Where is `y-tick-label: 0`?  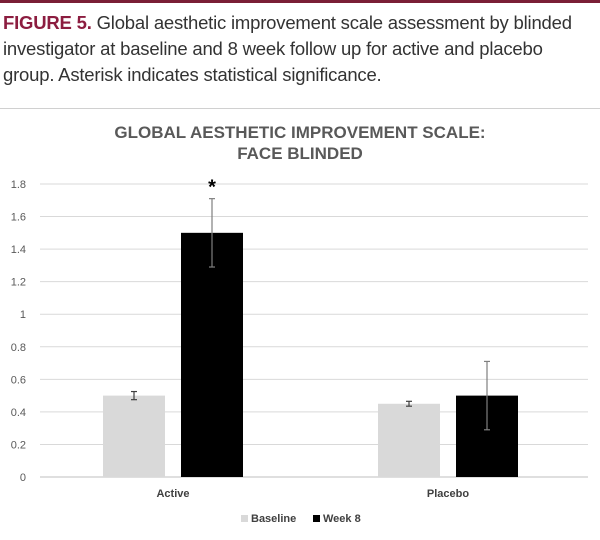
y-tick-label: 0 is located at coordinates (23, 478).